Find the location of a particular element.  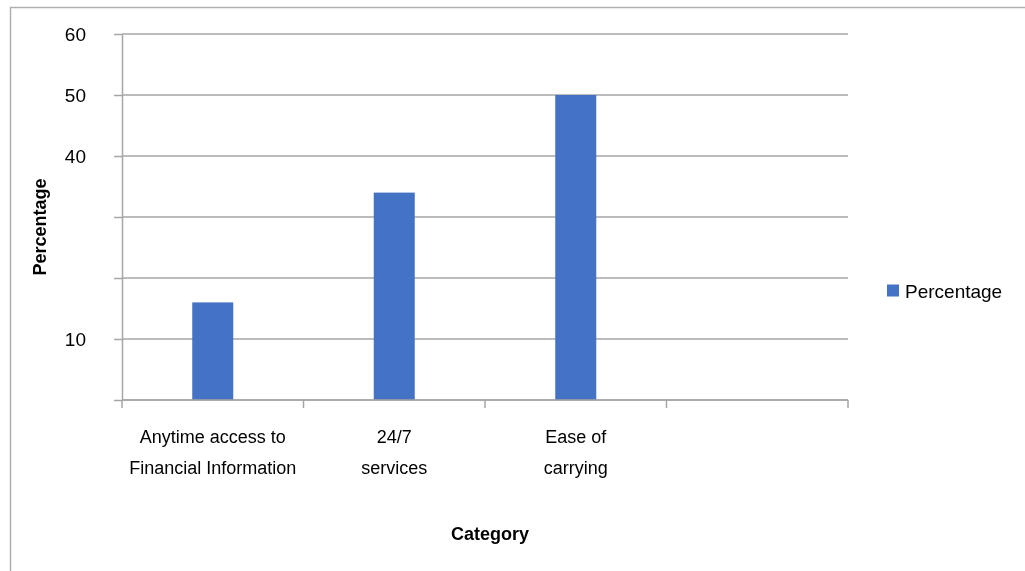

x-tick-label: Ease of carrying is located at coordinates (575, 452).